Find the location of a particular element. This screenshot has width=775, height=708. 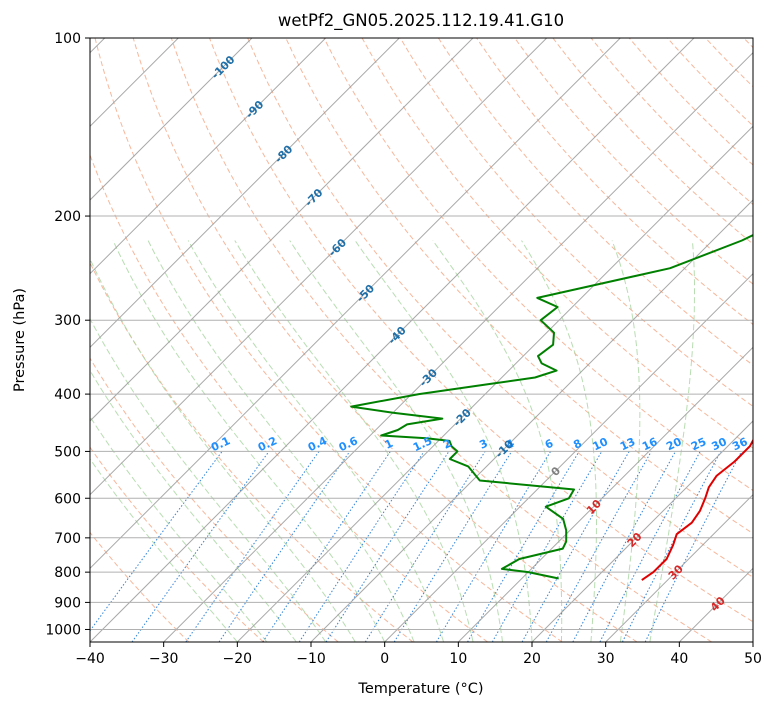

chart-title: wetPf2_GN05.2025.112.19.41.G10 is located at coordinates (421, 21).